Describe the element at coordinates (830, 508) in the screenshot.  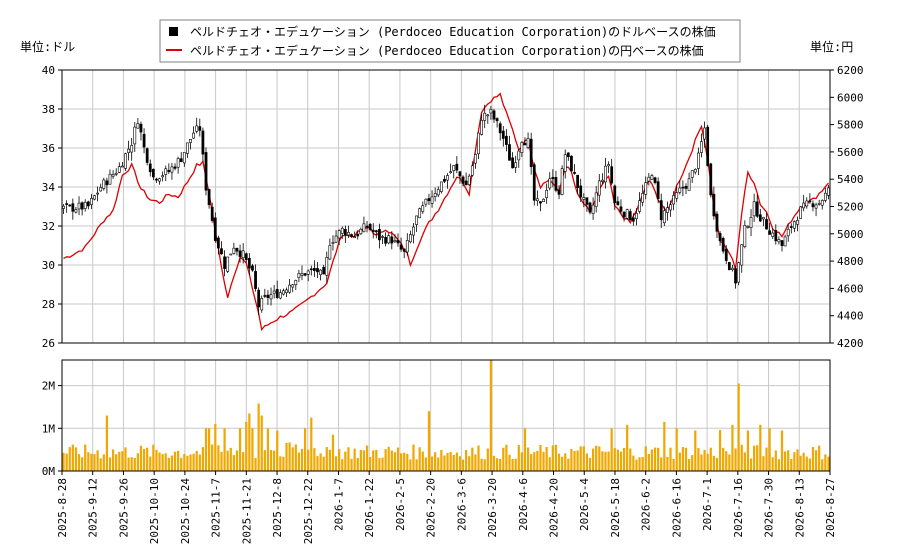
I see `date-tick-label: 2026-8-27` at that location.